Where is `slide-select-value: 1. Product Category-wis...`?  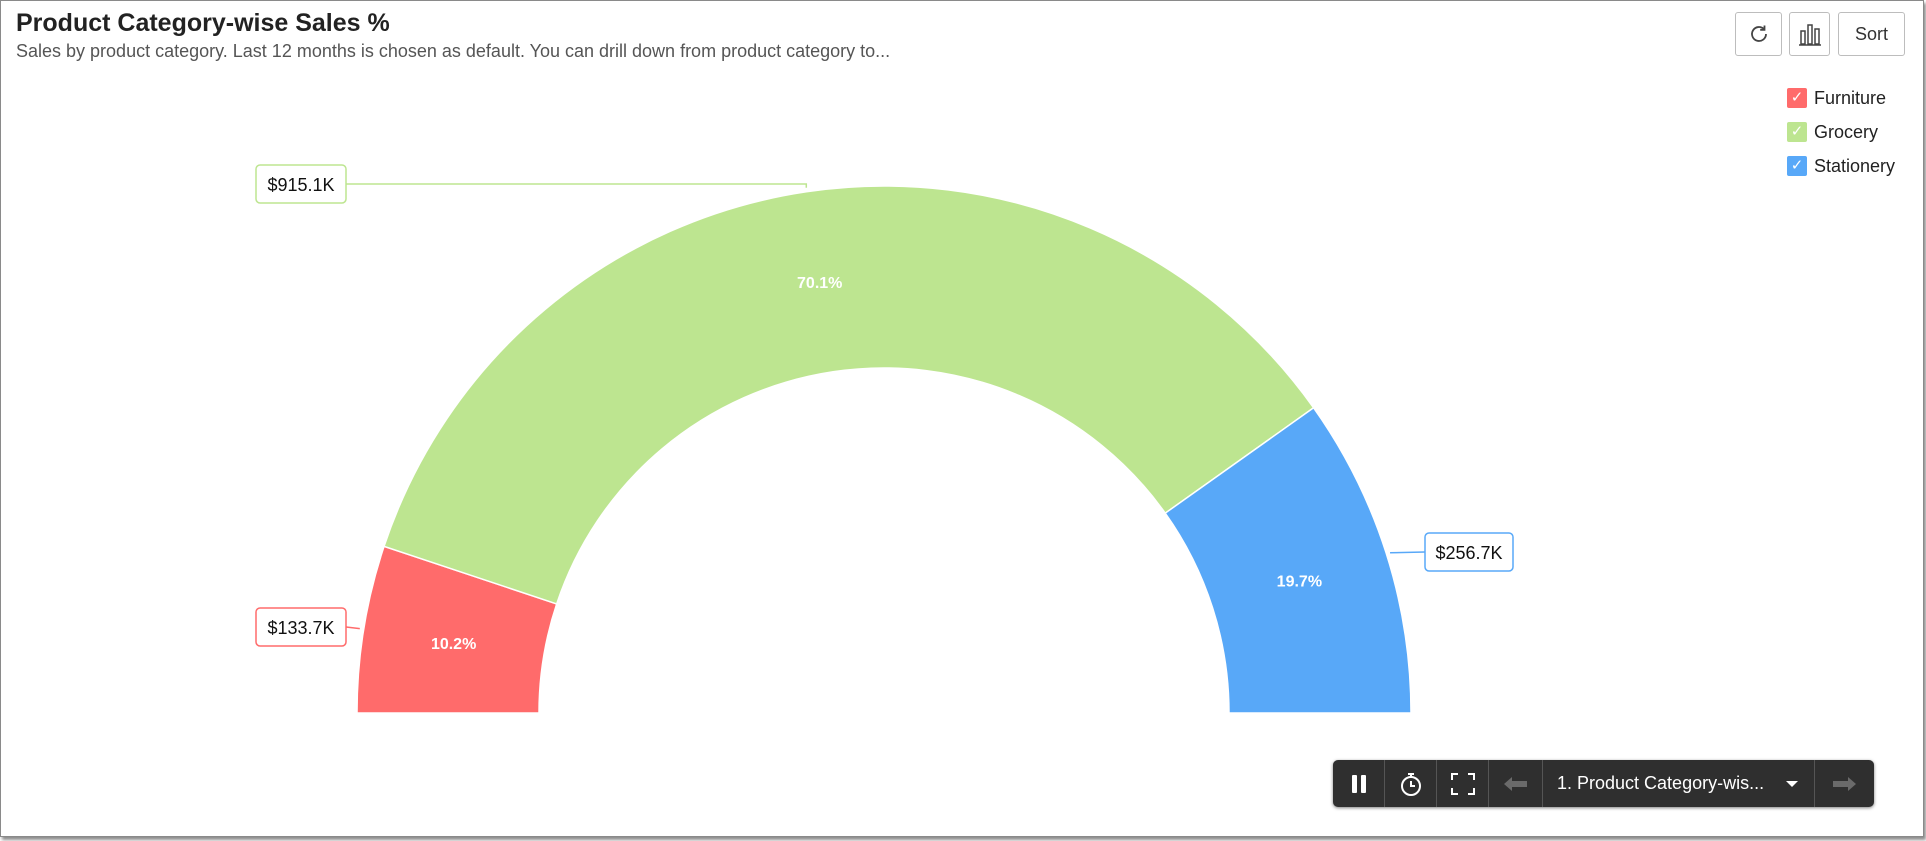 slide-select-value: 1. Product Category-wis... is located at coordinates (1661, 783).